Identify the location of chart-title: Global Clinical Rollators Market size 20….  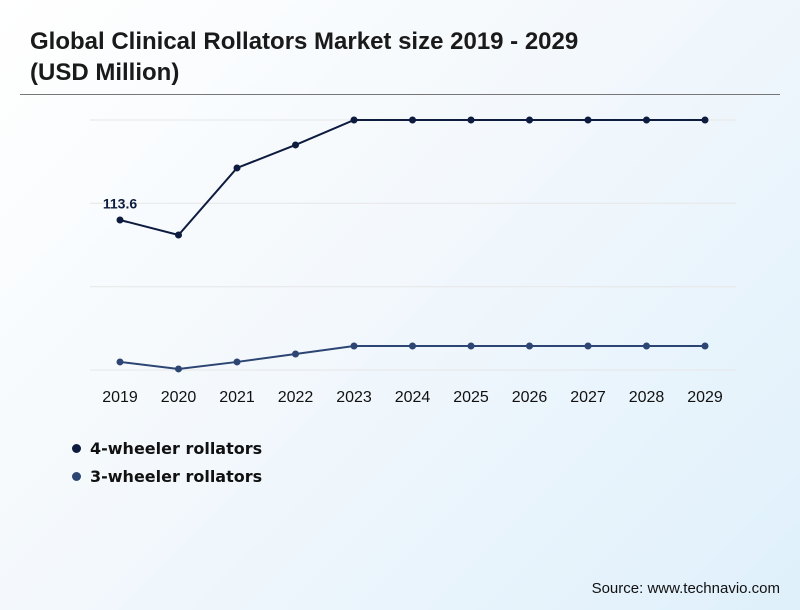
(304, 57).